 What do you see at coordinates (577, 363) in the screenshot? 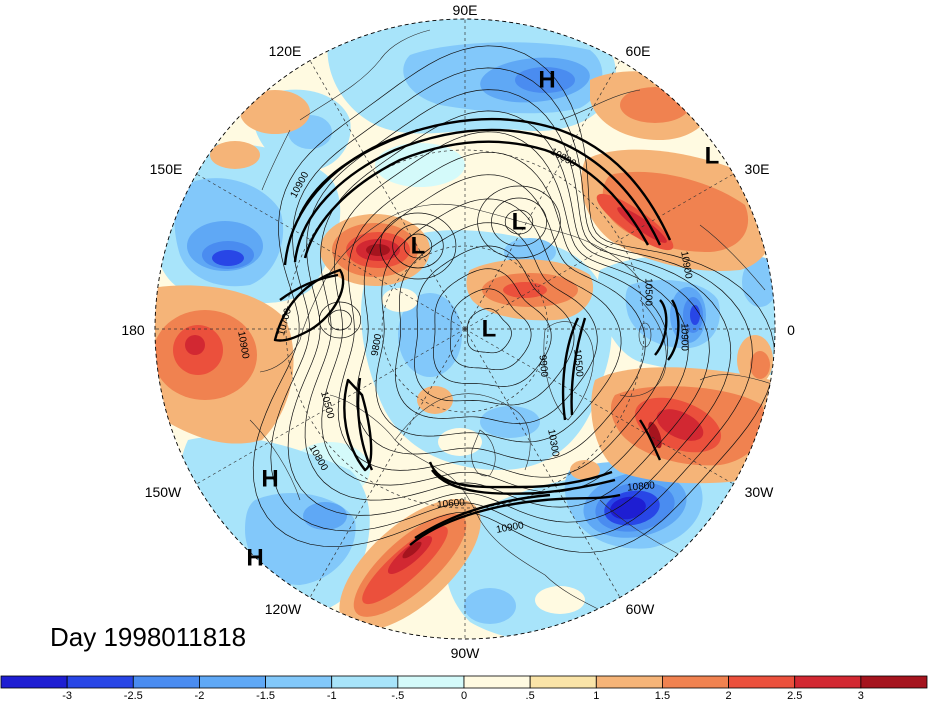
I see `contour-label: 10500` at bounding box center [577, 363].